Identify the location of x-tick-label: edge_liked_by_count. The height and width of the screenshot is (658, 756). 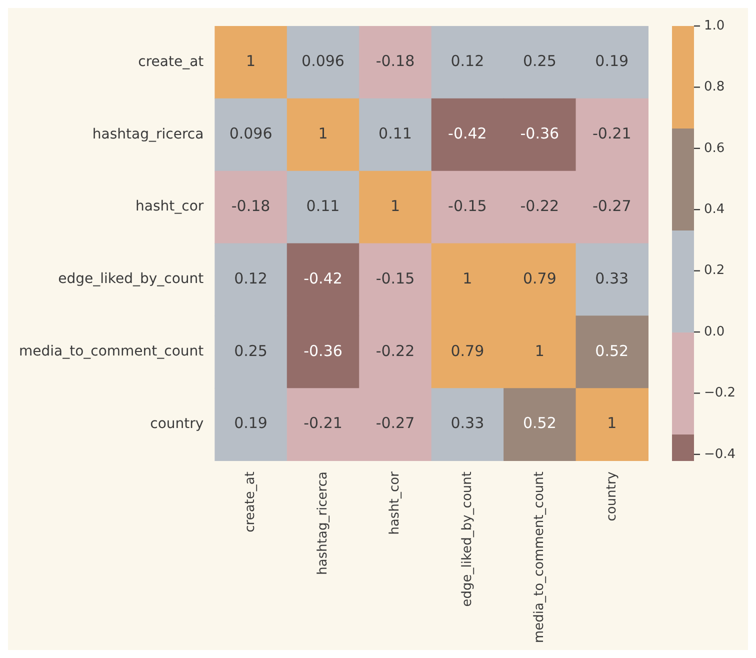
(467, 539).